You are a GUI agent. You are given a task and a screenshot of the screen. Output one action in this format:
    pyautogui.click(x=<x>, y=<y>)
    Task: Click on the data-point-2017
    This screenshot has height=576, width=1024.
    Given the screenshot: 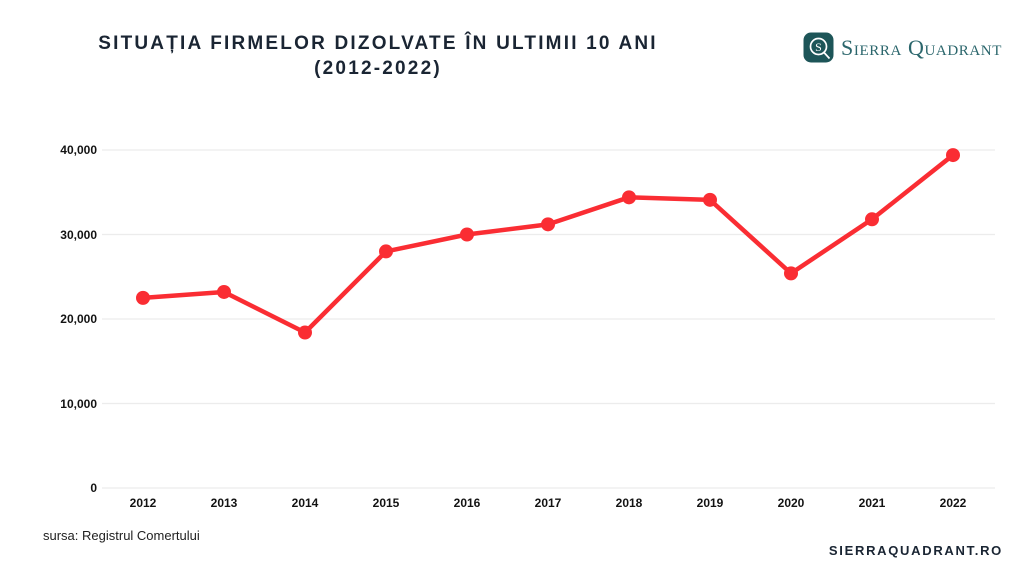 What is the action you would take?
    pyautogui.click(x=548, y=224)
    